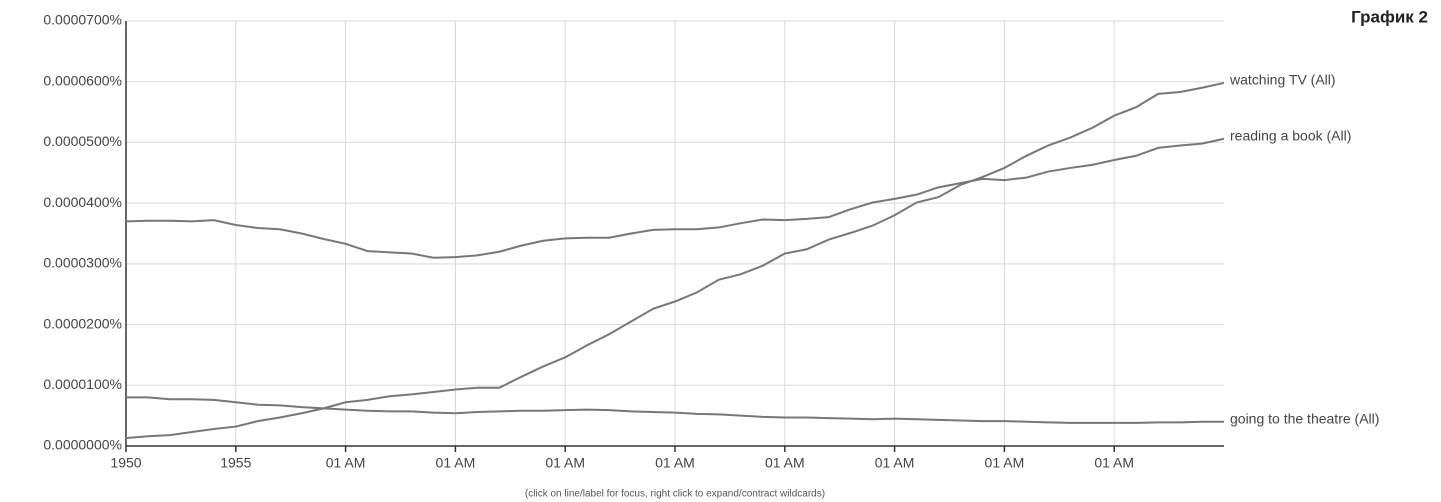 Image resolution: width=1441 pixels, height=502 pixels. I want to click on series-label: going to the theatre (All), so click(1304, 418).